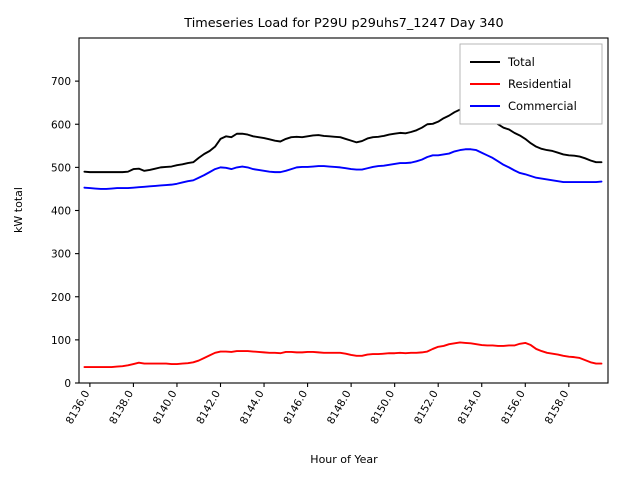 The width and height of the screenshot is (640, 480). What do you see at coordinates (344, 459) in the screenshot?
I see `x-axis-label: Hour of Year` at bounding box center [344, 459].